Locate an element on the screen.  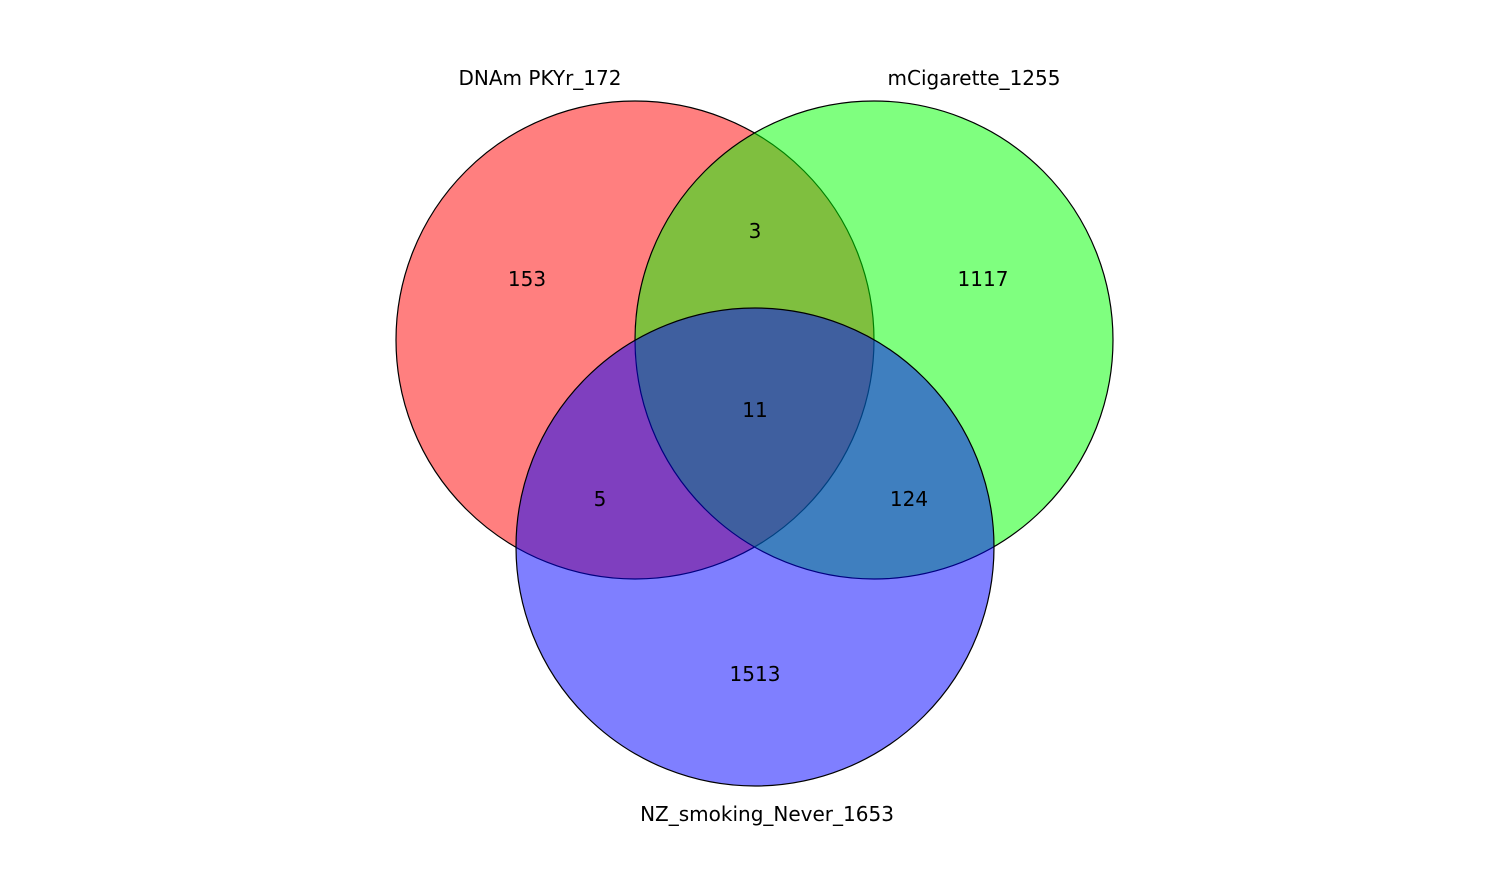
region-count-c-only: 1513 is located at coordinates (755, 674).